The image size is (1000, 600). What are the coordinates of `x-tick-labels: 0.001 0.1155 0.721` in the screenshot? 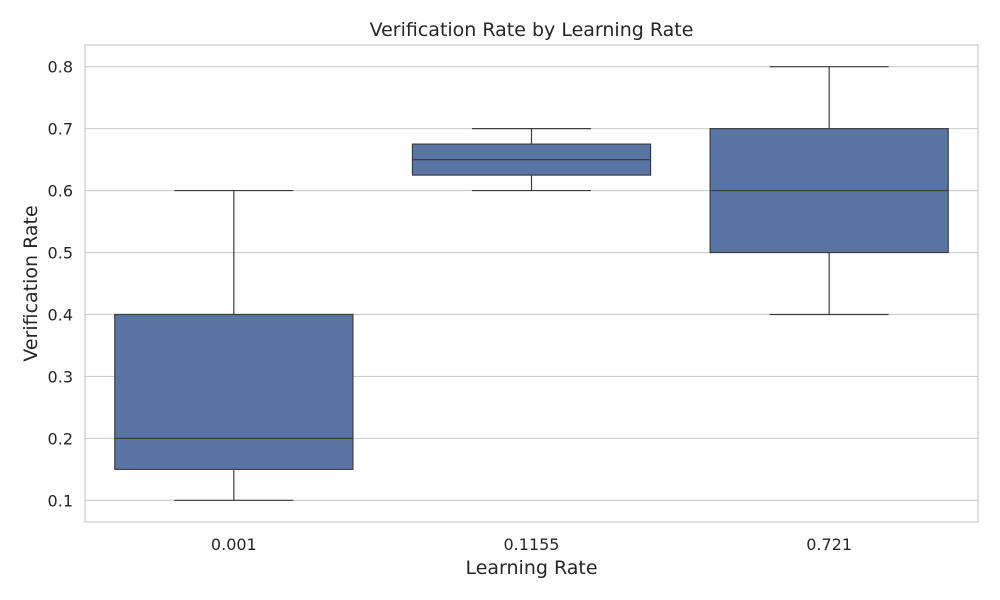 It's located at (531, 544).